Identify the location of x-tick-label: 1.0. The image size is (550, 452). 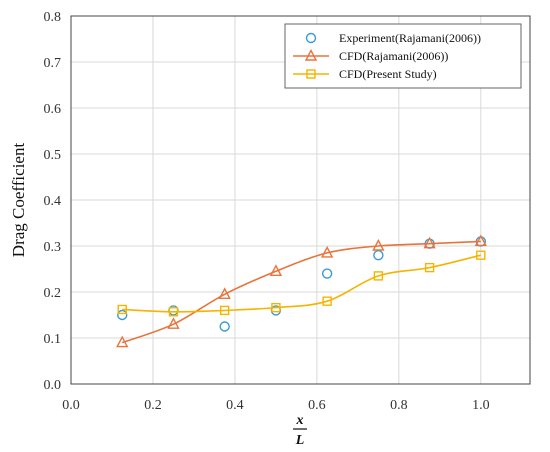
(481, 405).